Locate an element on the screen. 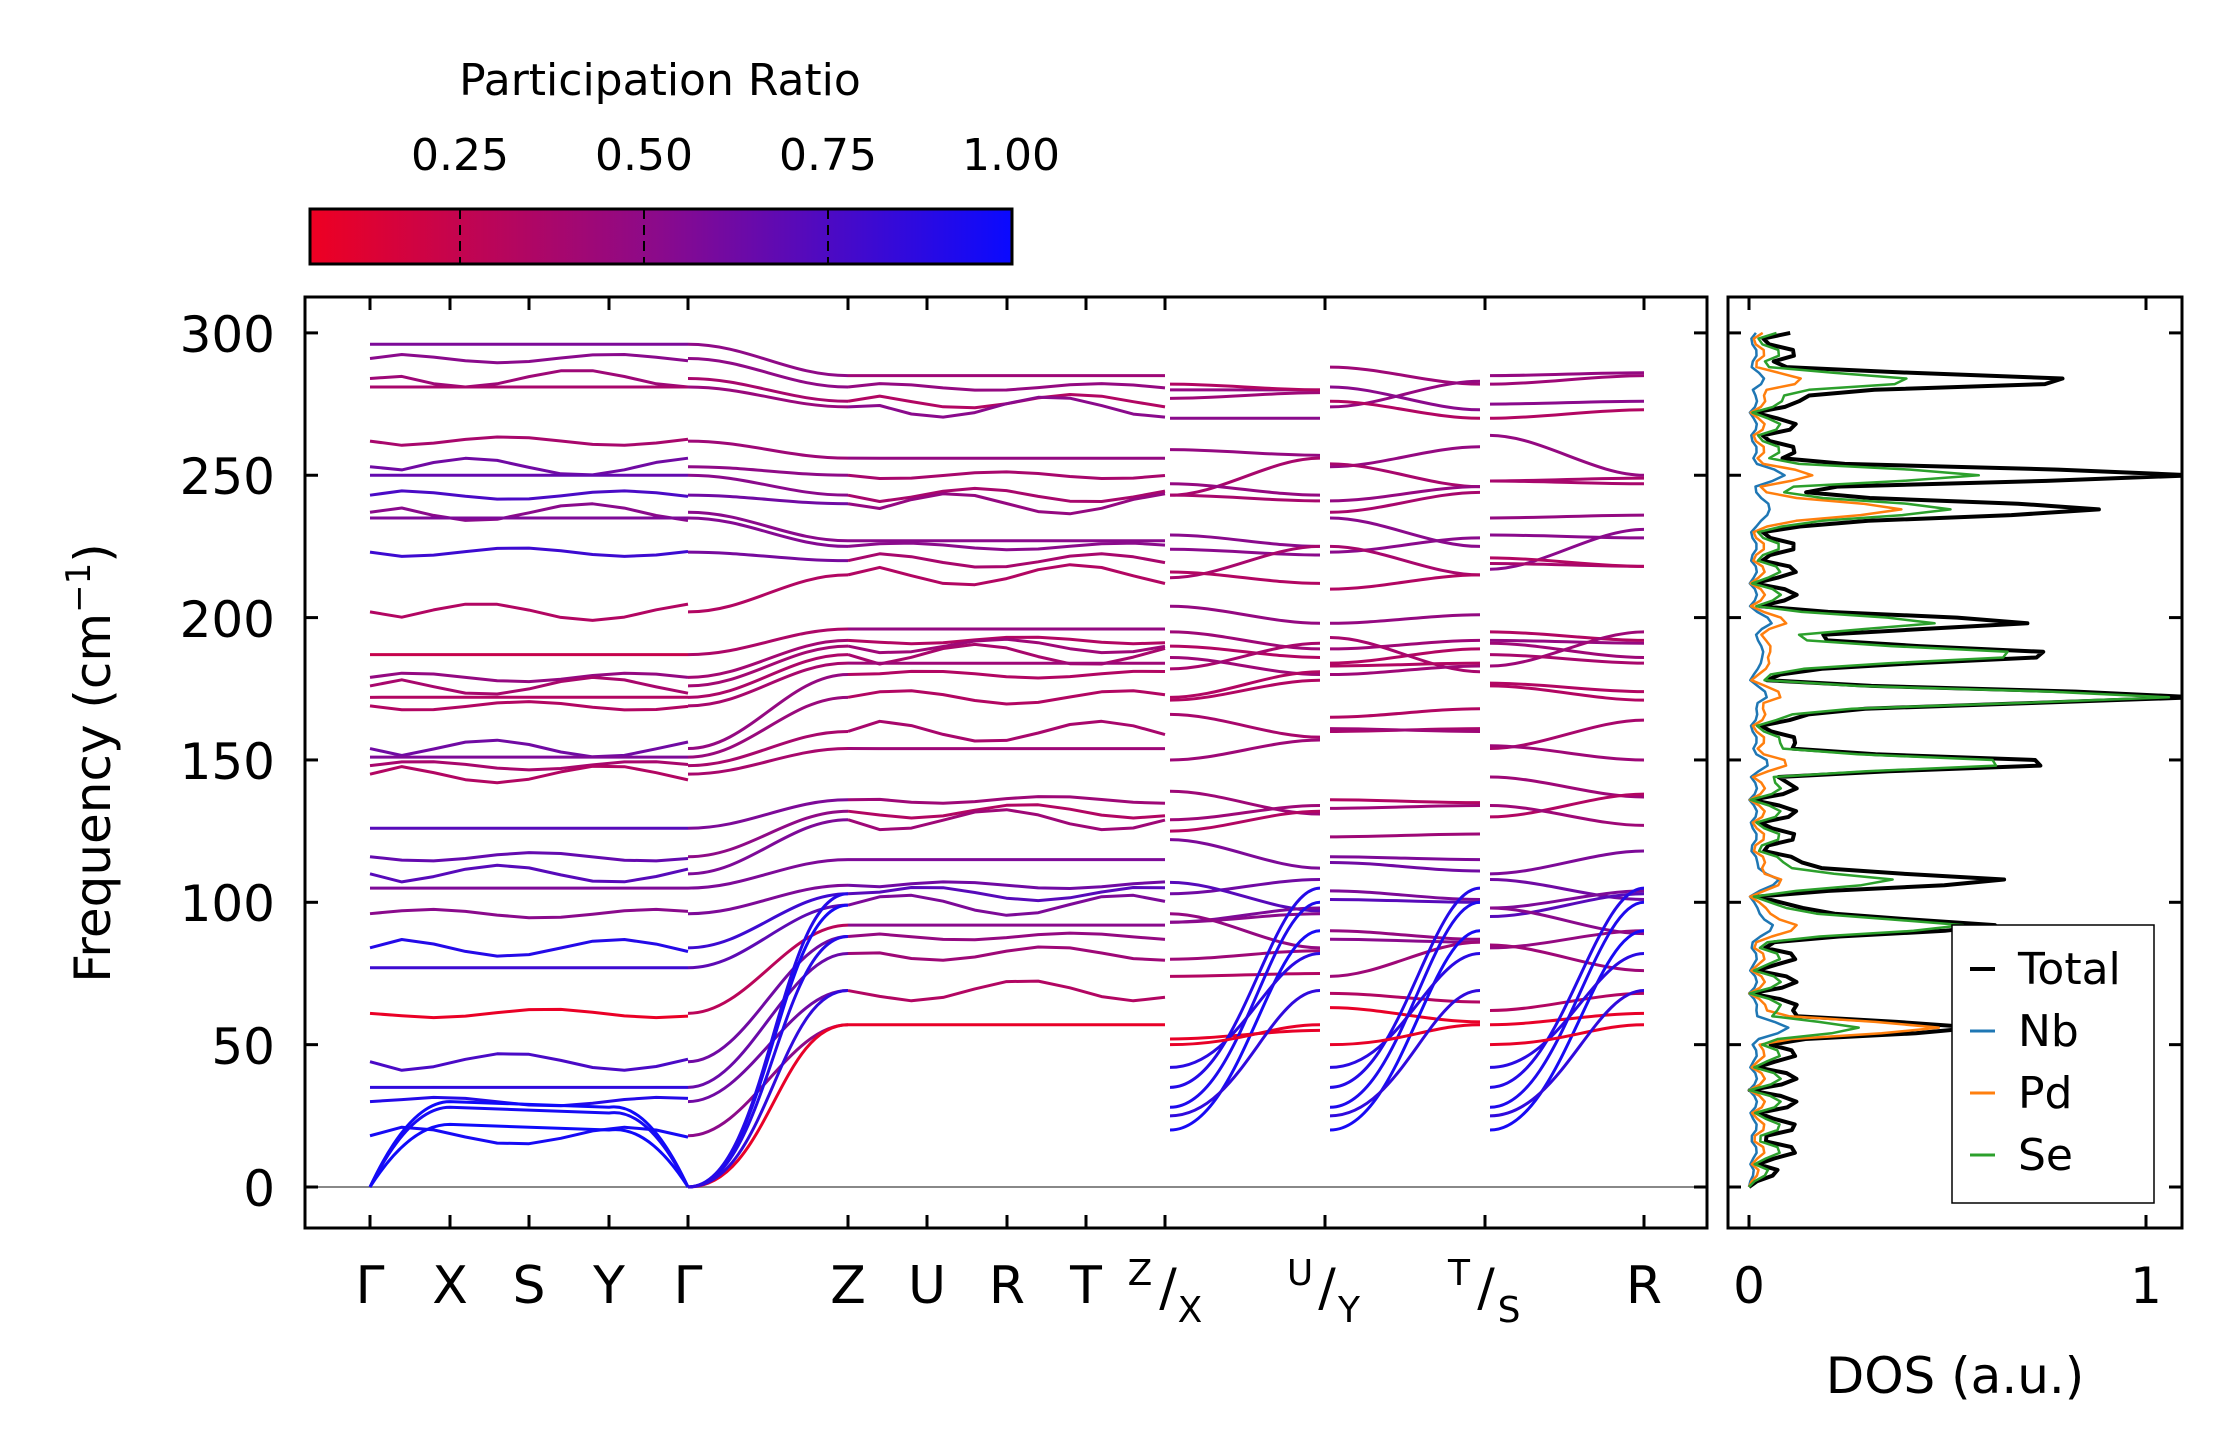 The height and width of the screenshot is (1455, 2222). svg-text: S is located at coordinates (1509, 1310).